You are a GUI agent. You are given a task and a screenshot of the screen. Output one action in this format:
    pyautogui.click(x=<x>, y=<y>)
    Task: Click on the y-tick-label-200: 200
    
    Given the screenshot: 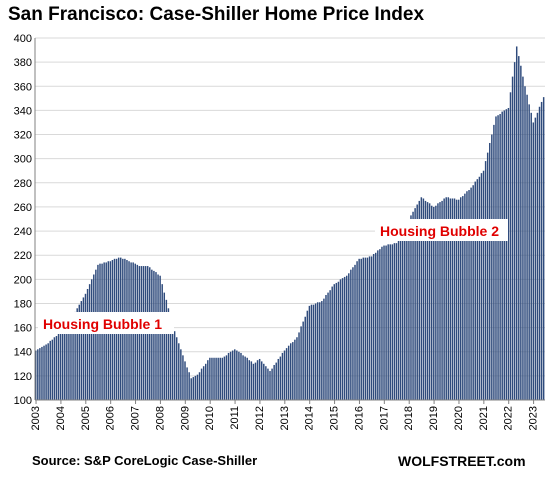 What is the action you would take?
    pyautogui.click(x=23, y=280)
    